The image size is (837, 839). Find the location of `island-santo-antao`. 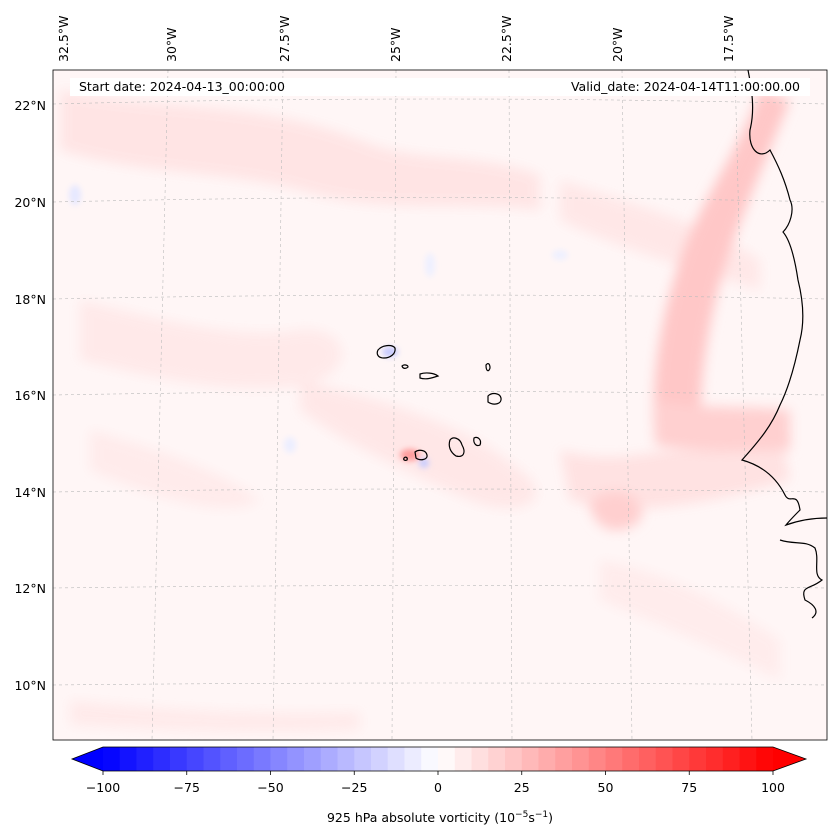

island-santo-antao is located at coordinates (386, 351).